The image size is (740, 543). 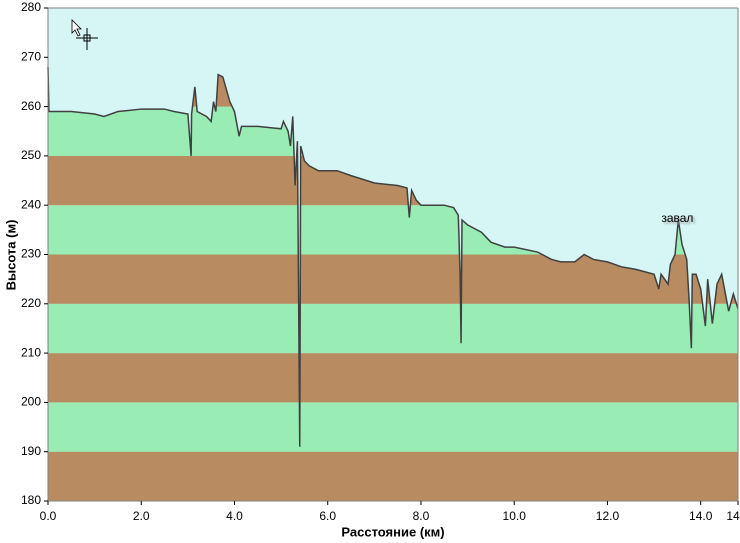 I want to click on annotation: завал, so click(x=677, y=218).